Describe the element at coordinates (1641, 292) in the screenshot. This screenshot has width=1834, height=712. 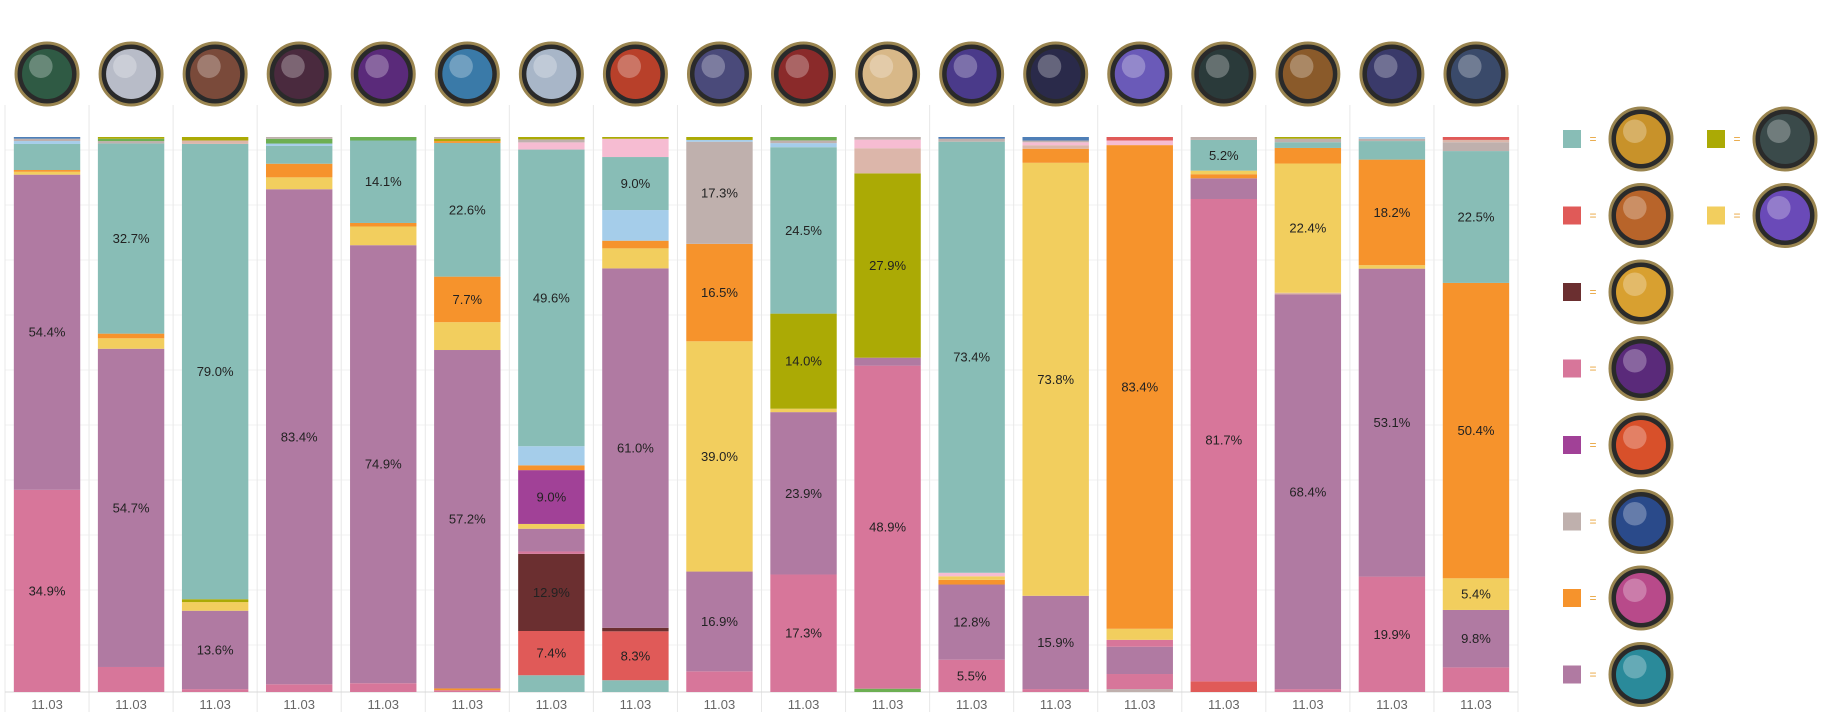
I see `sun-medallion-icon` at that location.